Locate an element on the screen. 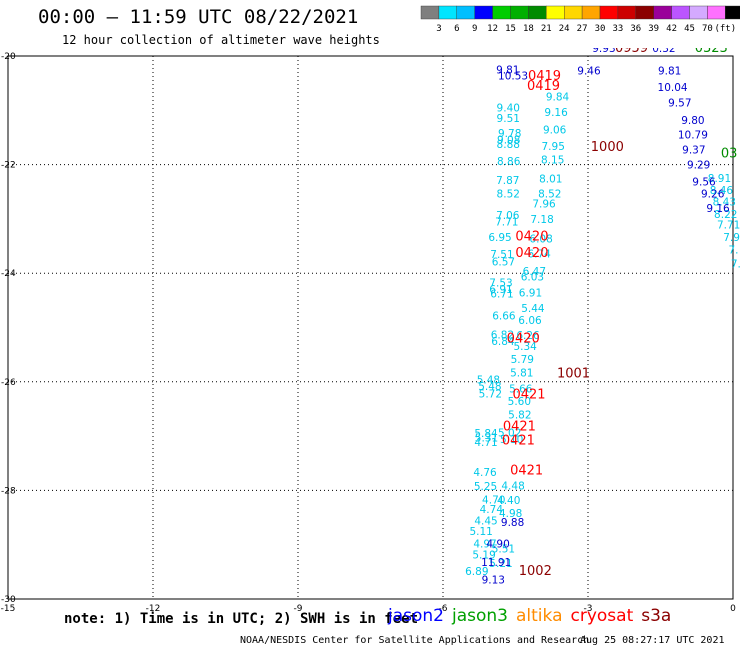 This screenshot has width=740, height=650. wave-height-label: 0959 is located at coordinates (631, 48).